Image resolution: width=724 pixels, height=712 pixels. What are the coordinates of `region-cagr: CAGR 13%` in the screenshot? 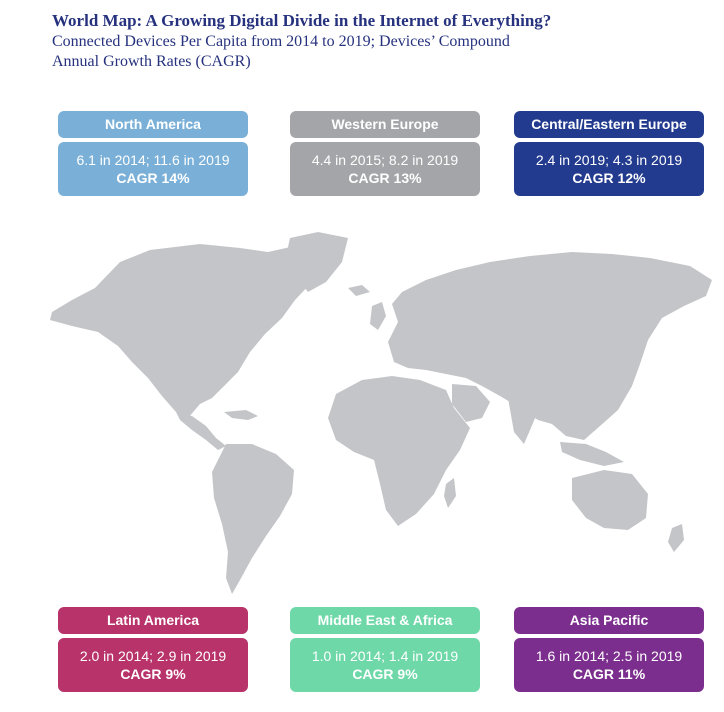 It's located at (385, 178).